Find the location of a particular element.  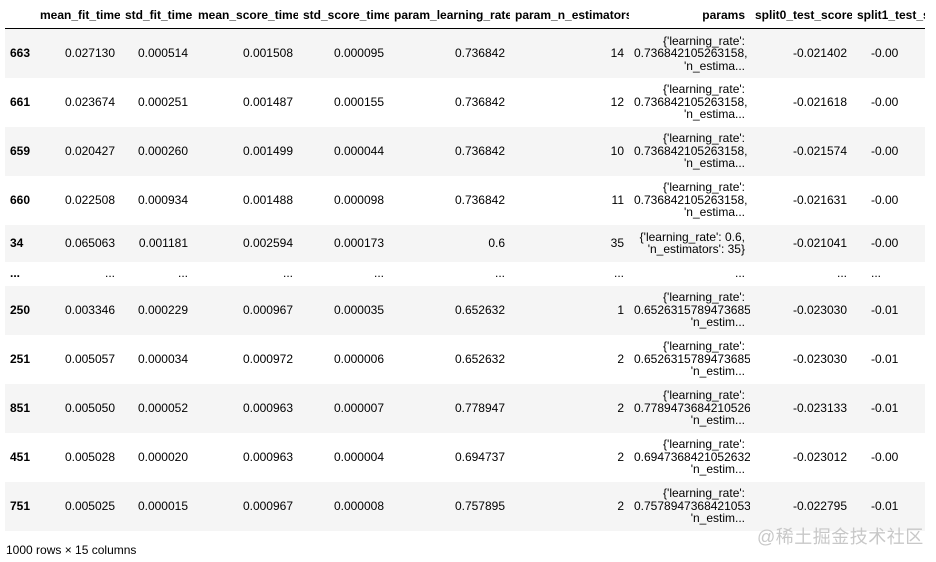

table-cell: 0.001488 is located at coordinates (267, 199).